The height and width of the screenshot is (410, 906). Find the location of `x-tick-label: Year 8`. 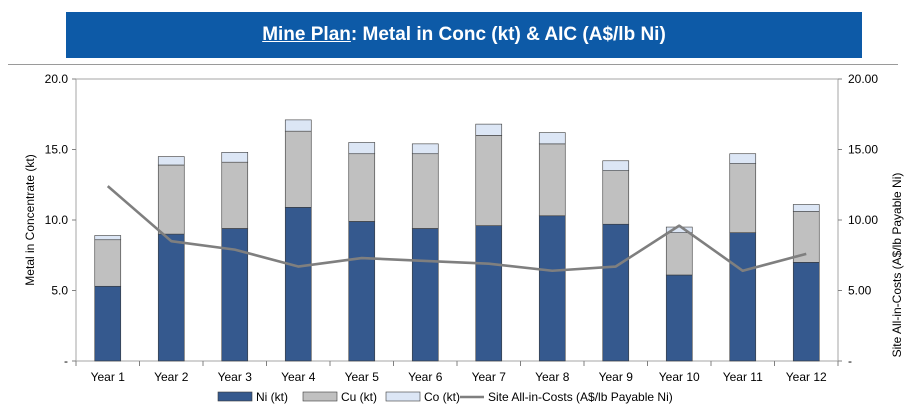

x-tick-label: Year 8 is located at coordinates (552, 377).